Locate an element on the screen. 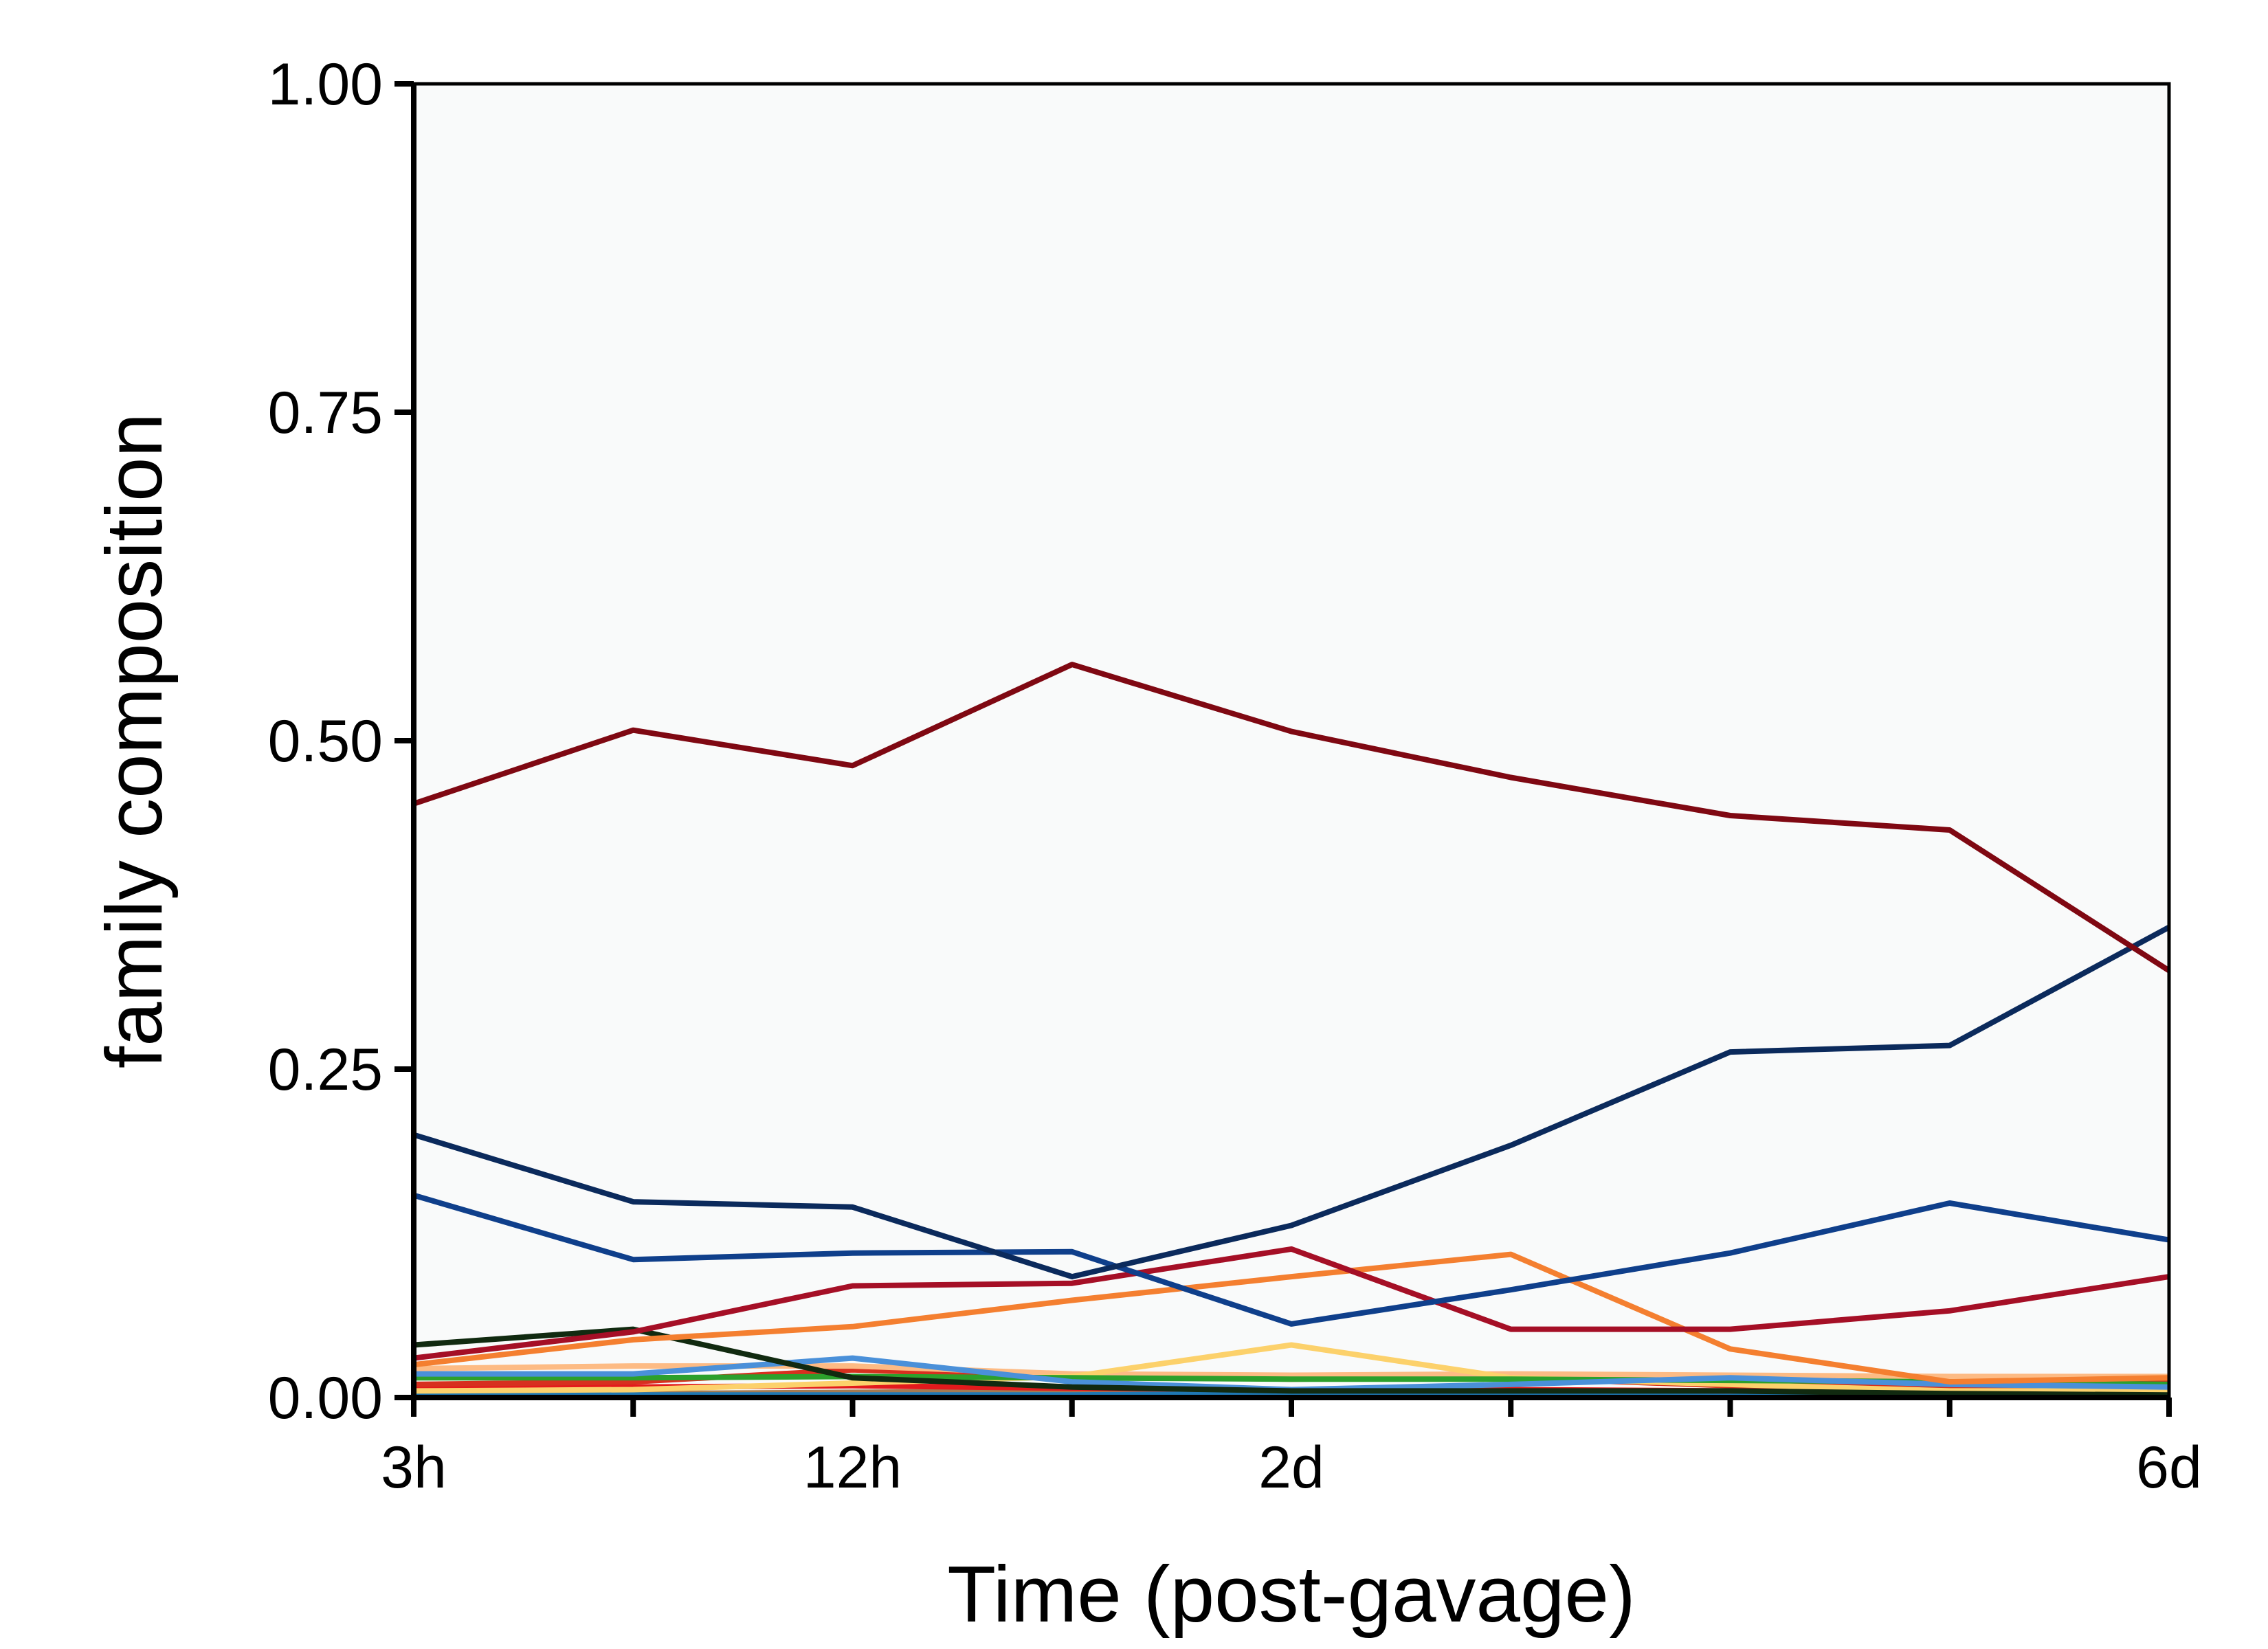  y-tick-label: 0.25 is located at coordinates (325, 1070).